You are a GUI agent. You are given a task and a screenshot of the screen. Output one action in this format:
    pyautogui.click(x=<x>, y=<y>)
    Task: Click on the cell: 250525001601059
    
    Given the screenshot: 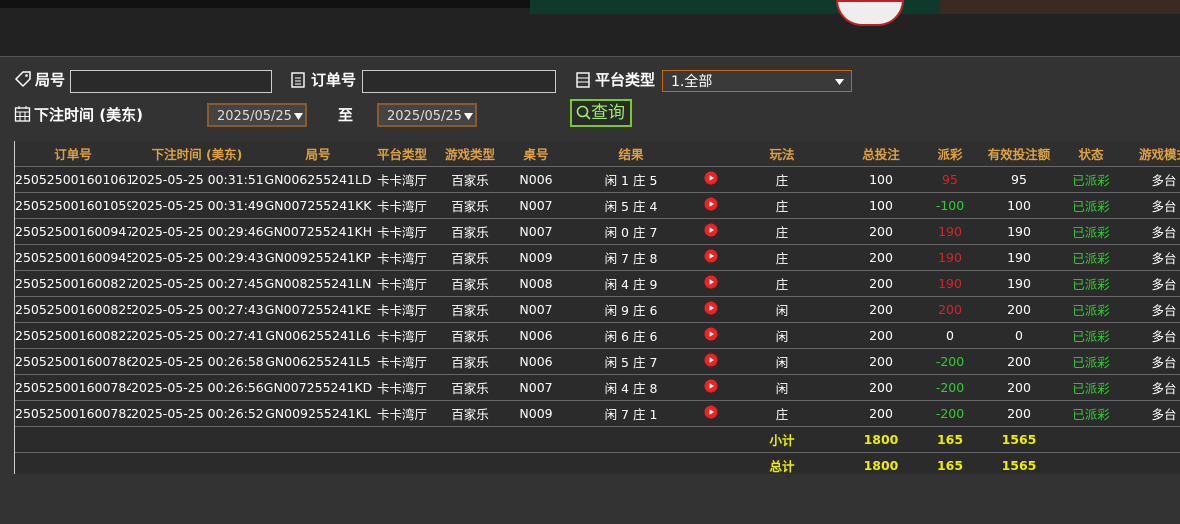 What is the action you would take?
    pyautogui.click(x=73, y=205)
    